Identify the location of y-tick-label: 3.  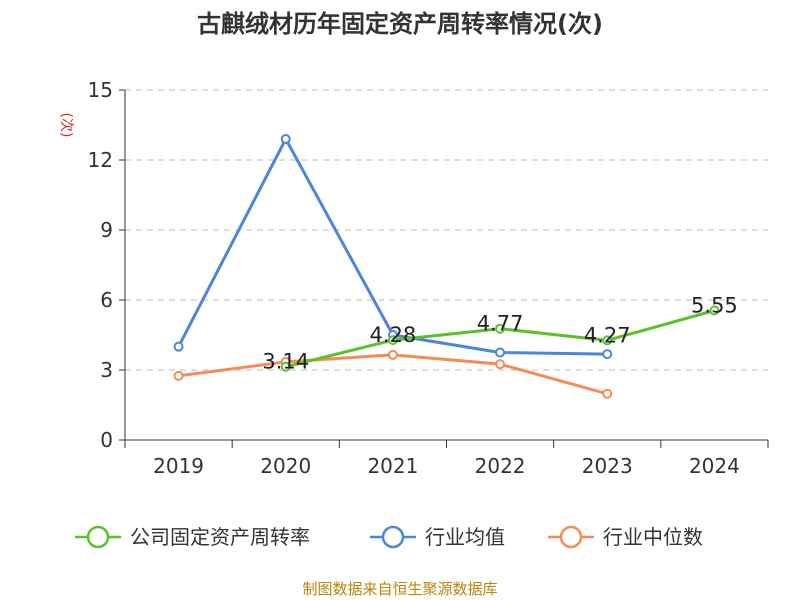
(106, 370).